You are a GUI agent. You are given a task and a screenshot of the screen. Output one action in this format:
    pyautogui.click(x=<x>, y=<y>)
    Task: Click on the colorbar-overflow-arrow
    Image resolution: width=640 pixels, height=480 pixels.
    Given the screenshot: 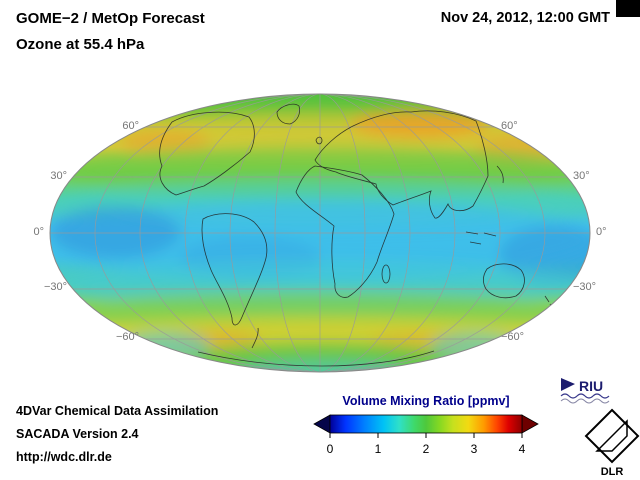 What is the action you would take?
    pyautogui.click(x=530, y=424)
    